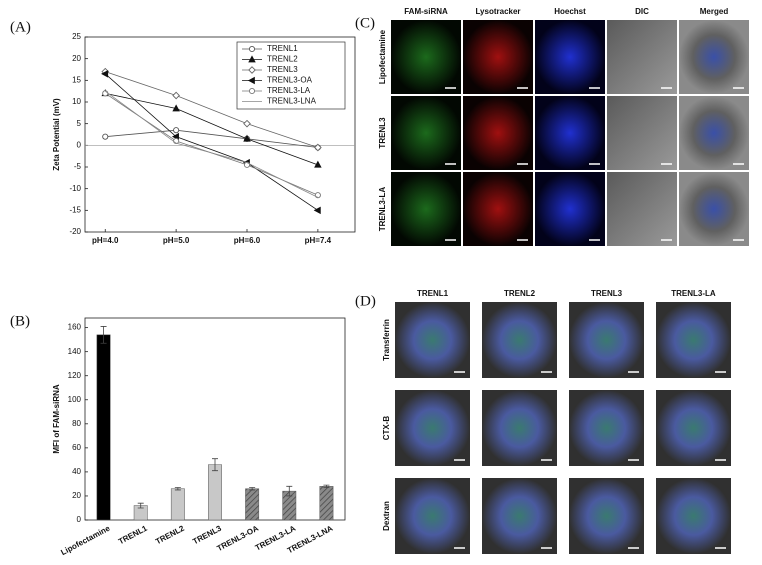 The width and height of the screenshot is (762, 565). What do you see at coordinates (75, 351) in the screenshot?
I see `y-tick-label: 140` at bounding box center [75, 351].